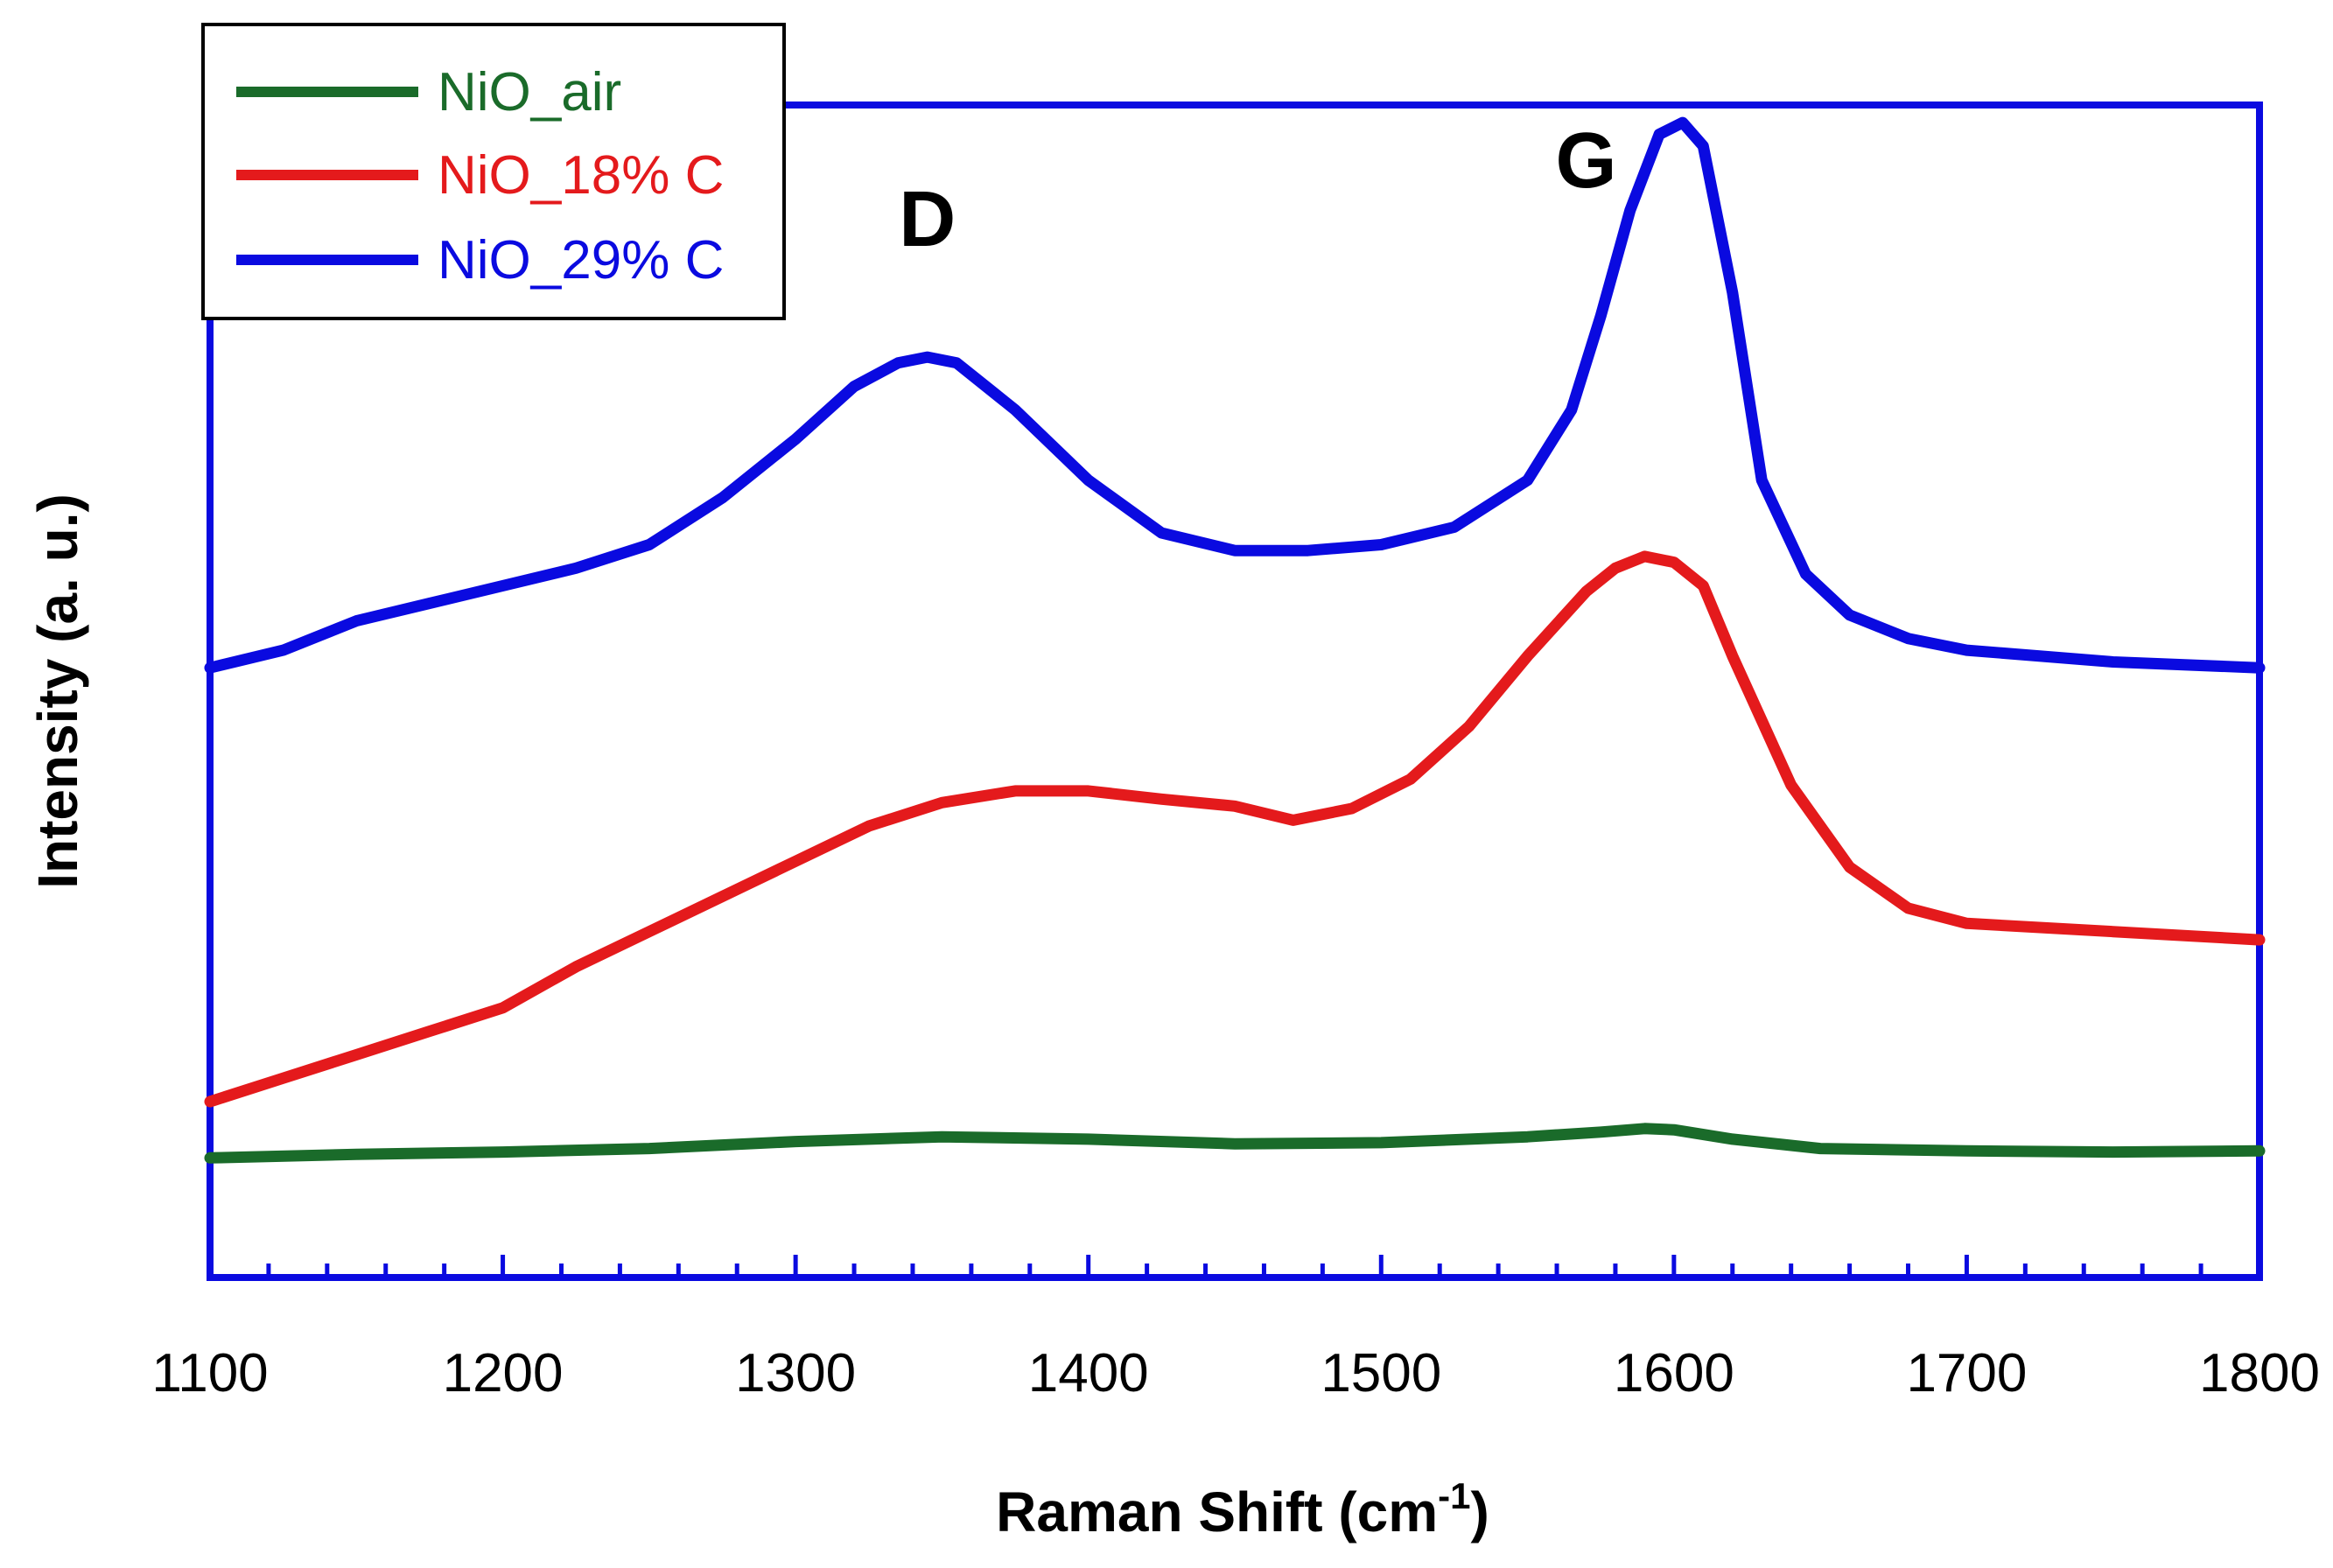 This screenshot has width=2333, height=1568. What do you see at coordinates (57, 691) in the screenshot?
I see `y-axis-title: Intensity (a. u.)` at bounding box center [57, 691].